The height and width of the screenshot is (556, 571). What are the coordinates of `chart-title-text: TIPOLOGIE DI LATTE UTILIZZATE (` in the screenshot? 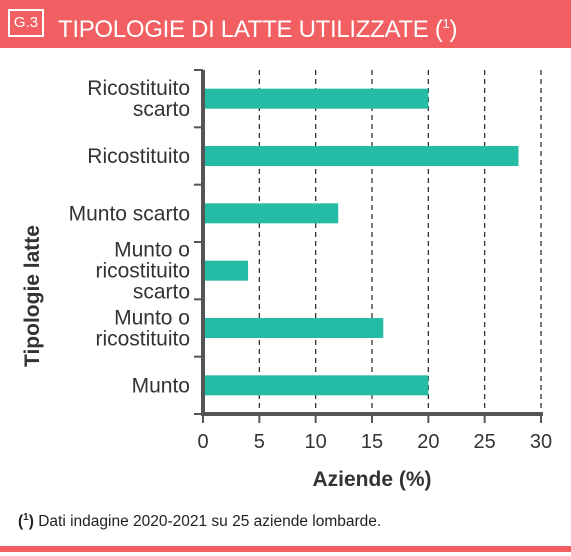 It's located at (250, 29).